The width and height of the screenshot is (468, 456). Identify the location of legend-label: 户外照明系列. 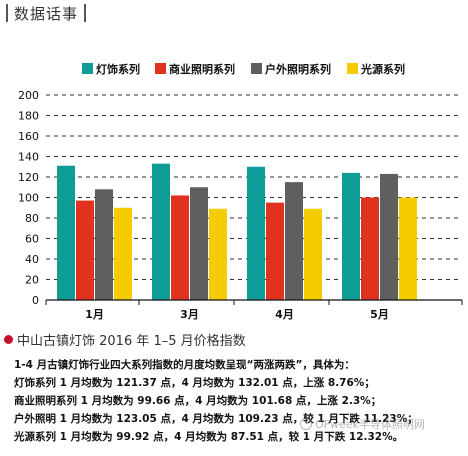
(298, 69).